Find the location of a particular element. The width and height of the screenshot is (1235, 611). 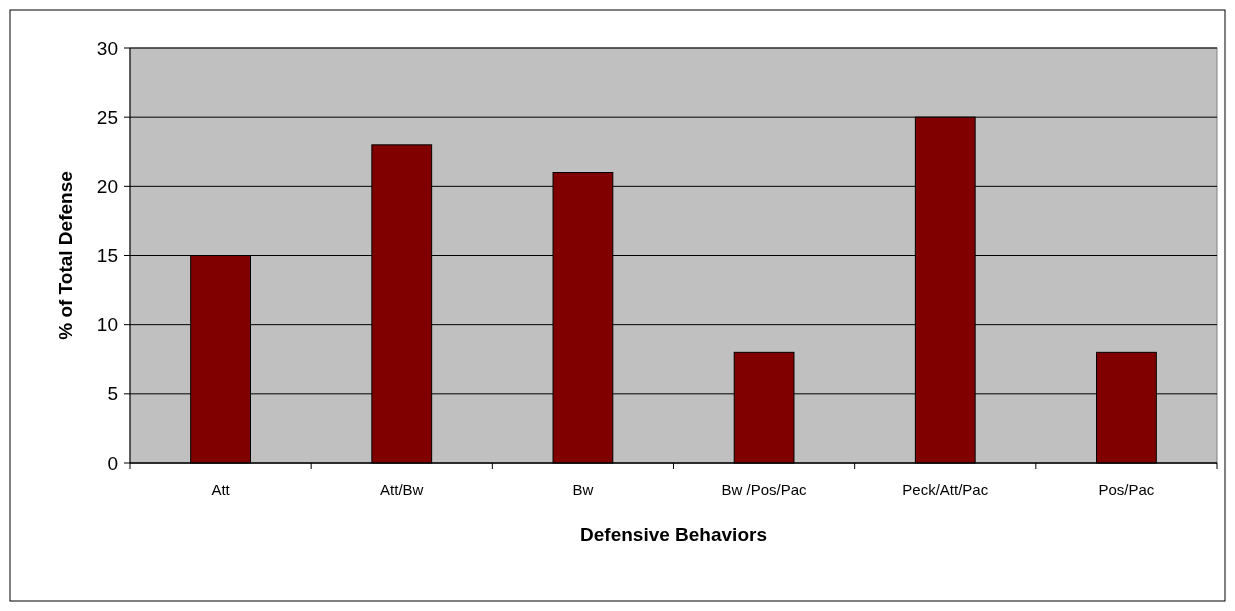

y-tick-label: 20 is located at coordinates (107, 186).